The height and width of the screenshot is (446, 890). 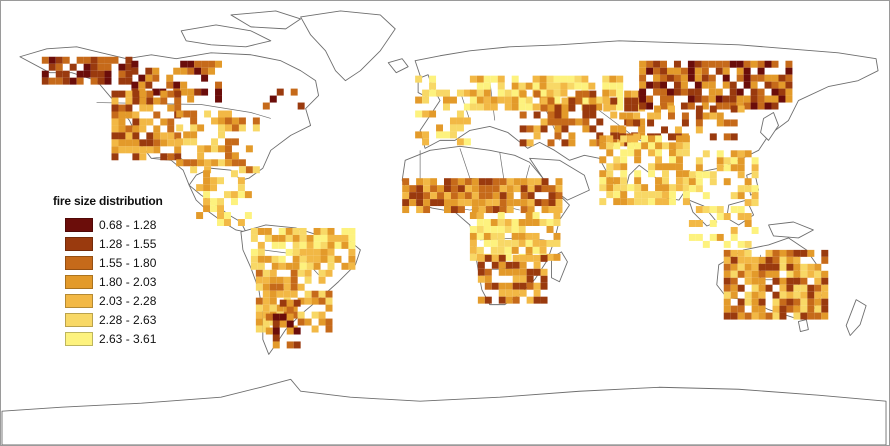 What do you see at coordinates (79, 225) in the screenshot?
I see `legend-swatch` at bounding box center [79, 225].